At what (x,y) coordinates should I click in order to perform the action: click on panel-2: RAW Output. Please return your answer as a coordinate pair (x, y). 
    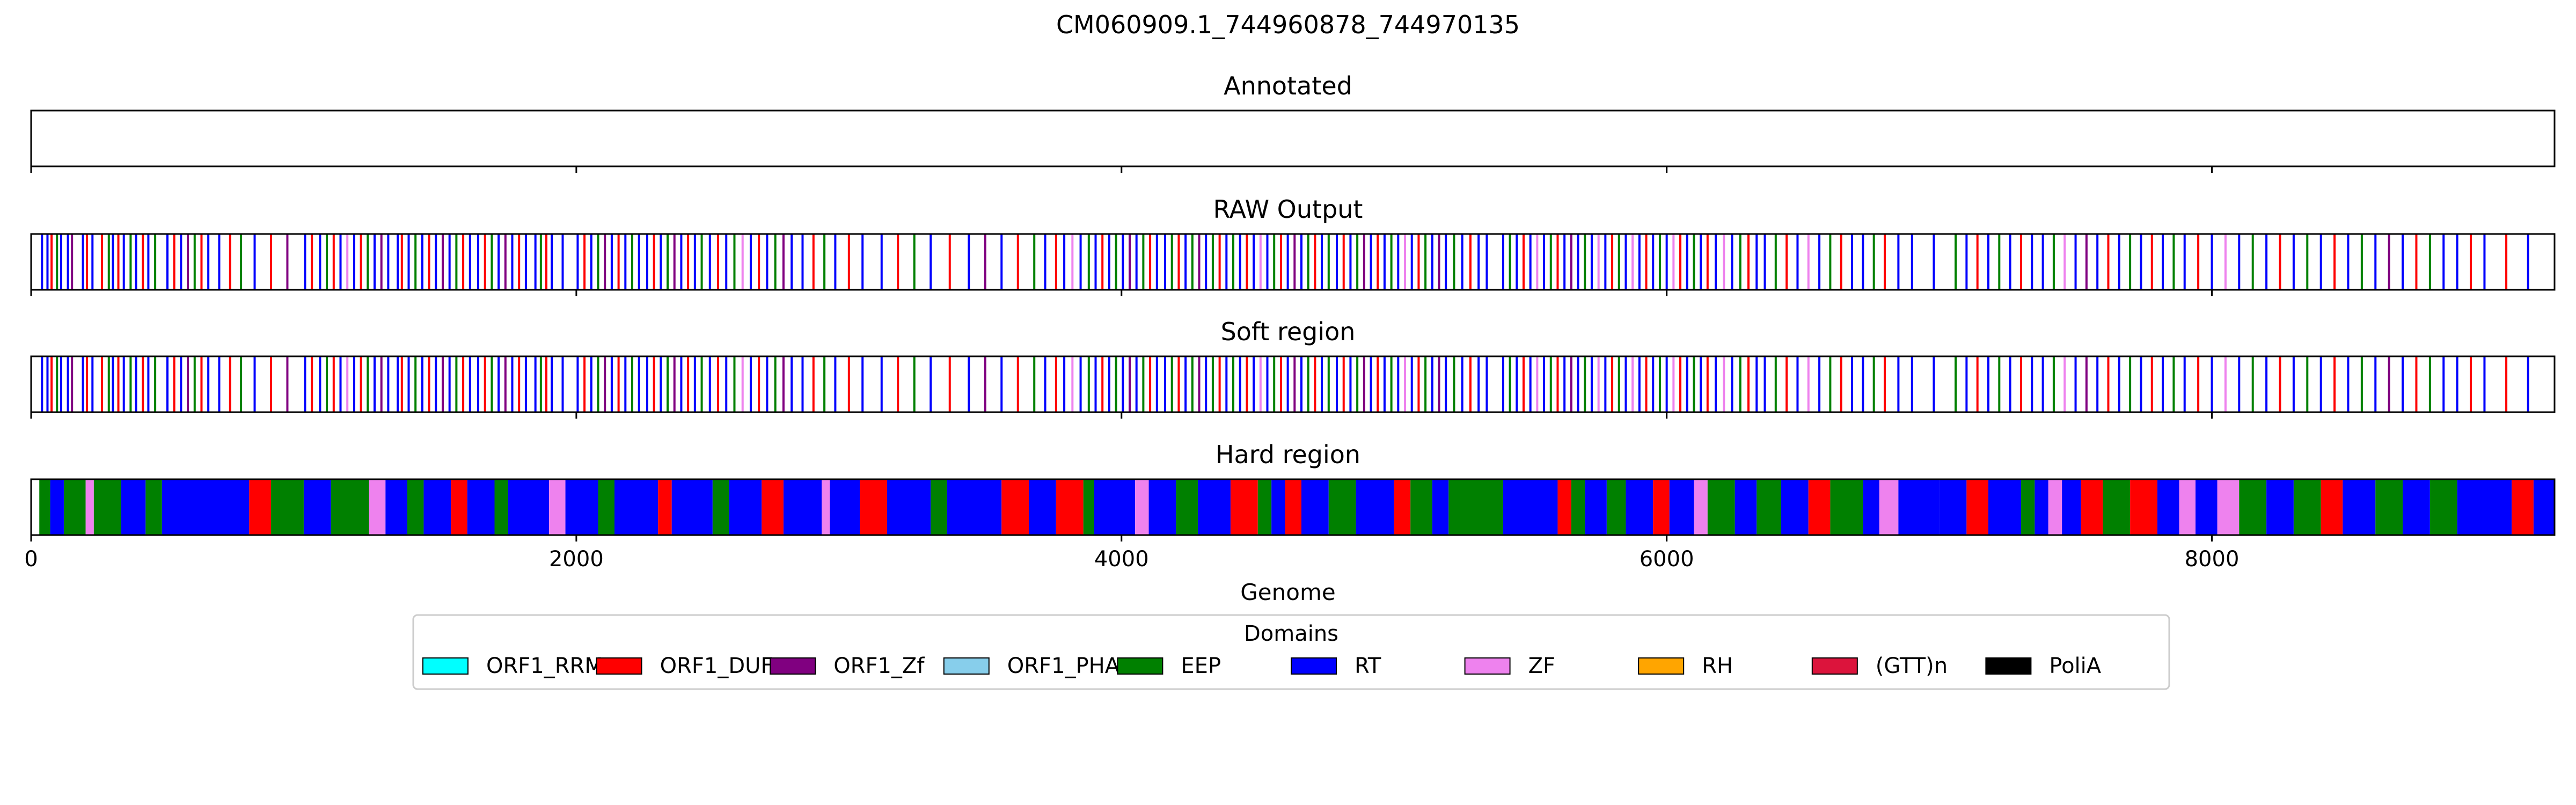
    Looking at the image, I should click on (1293, 245).